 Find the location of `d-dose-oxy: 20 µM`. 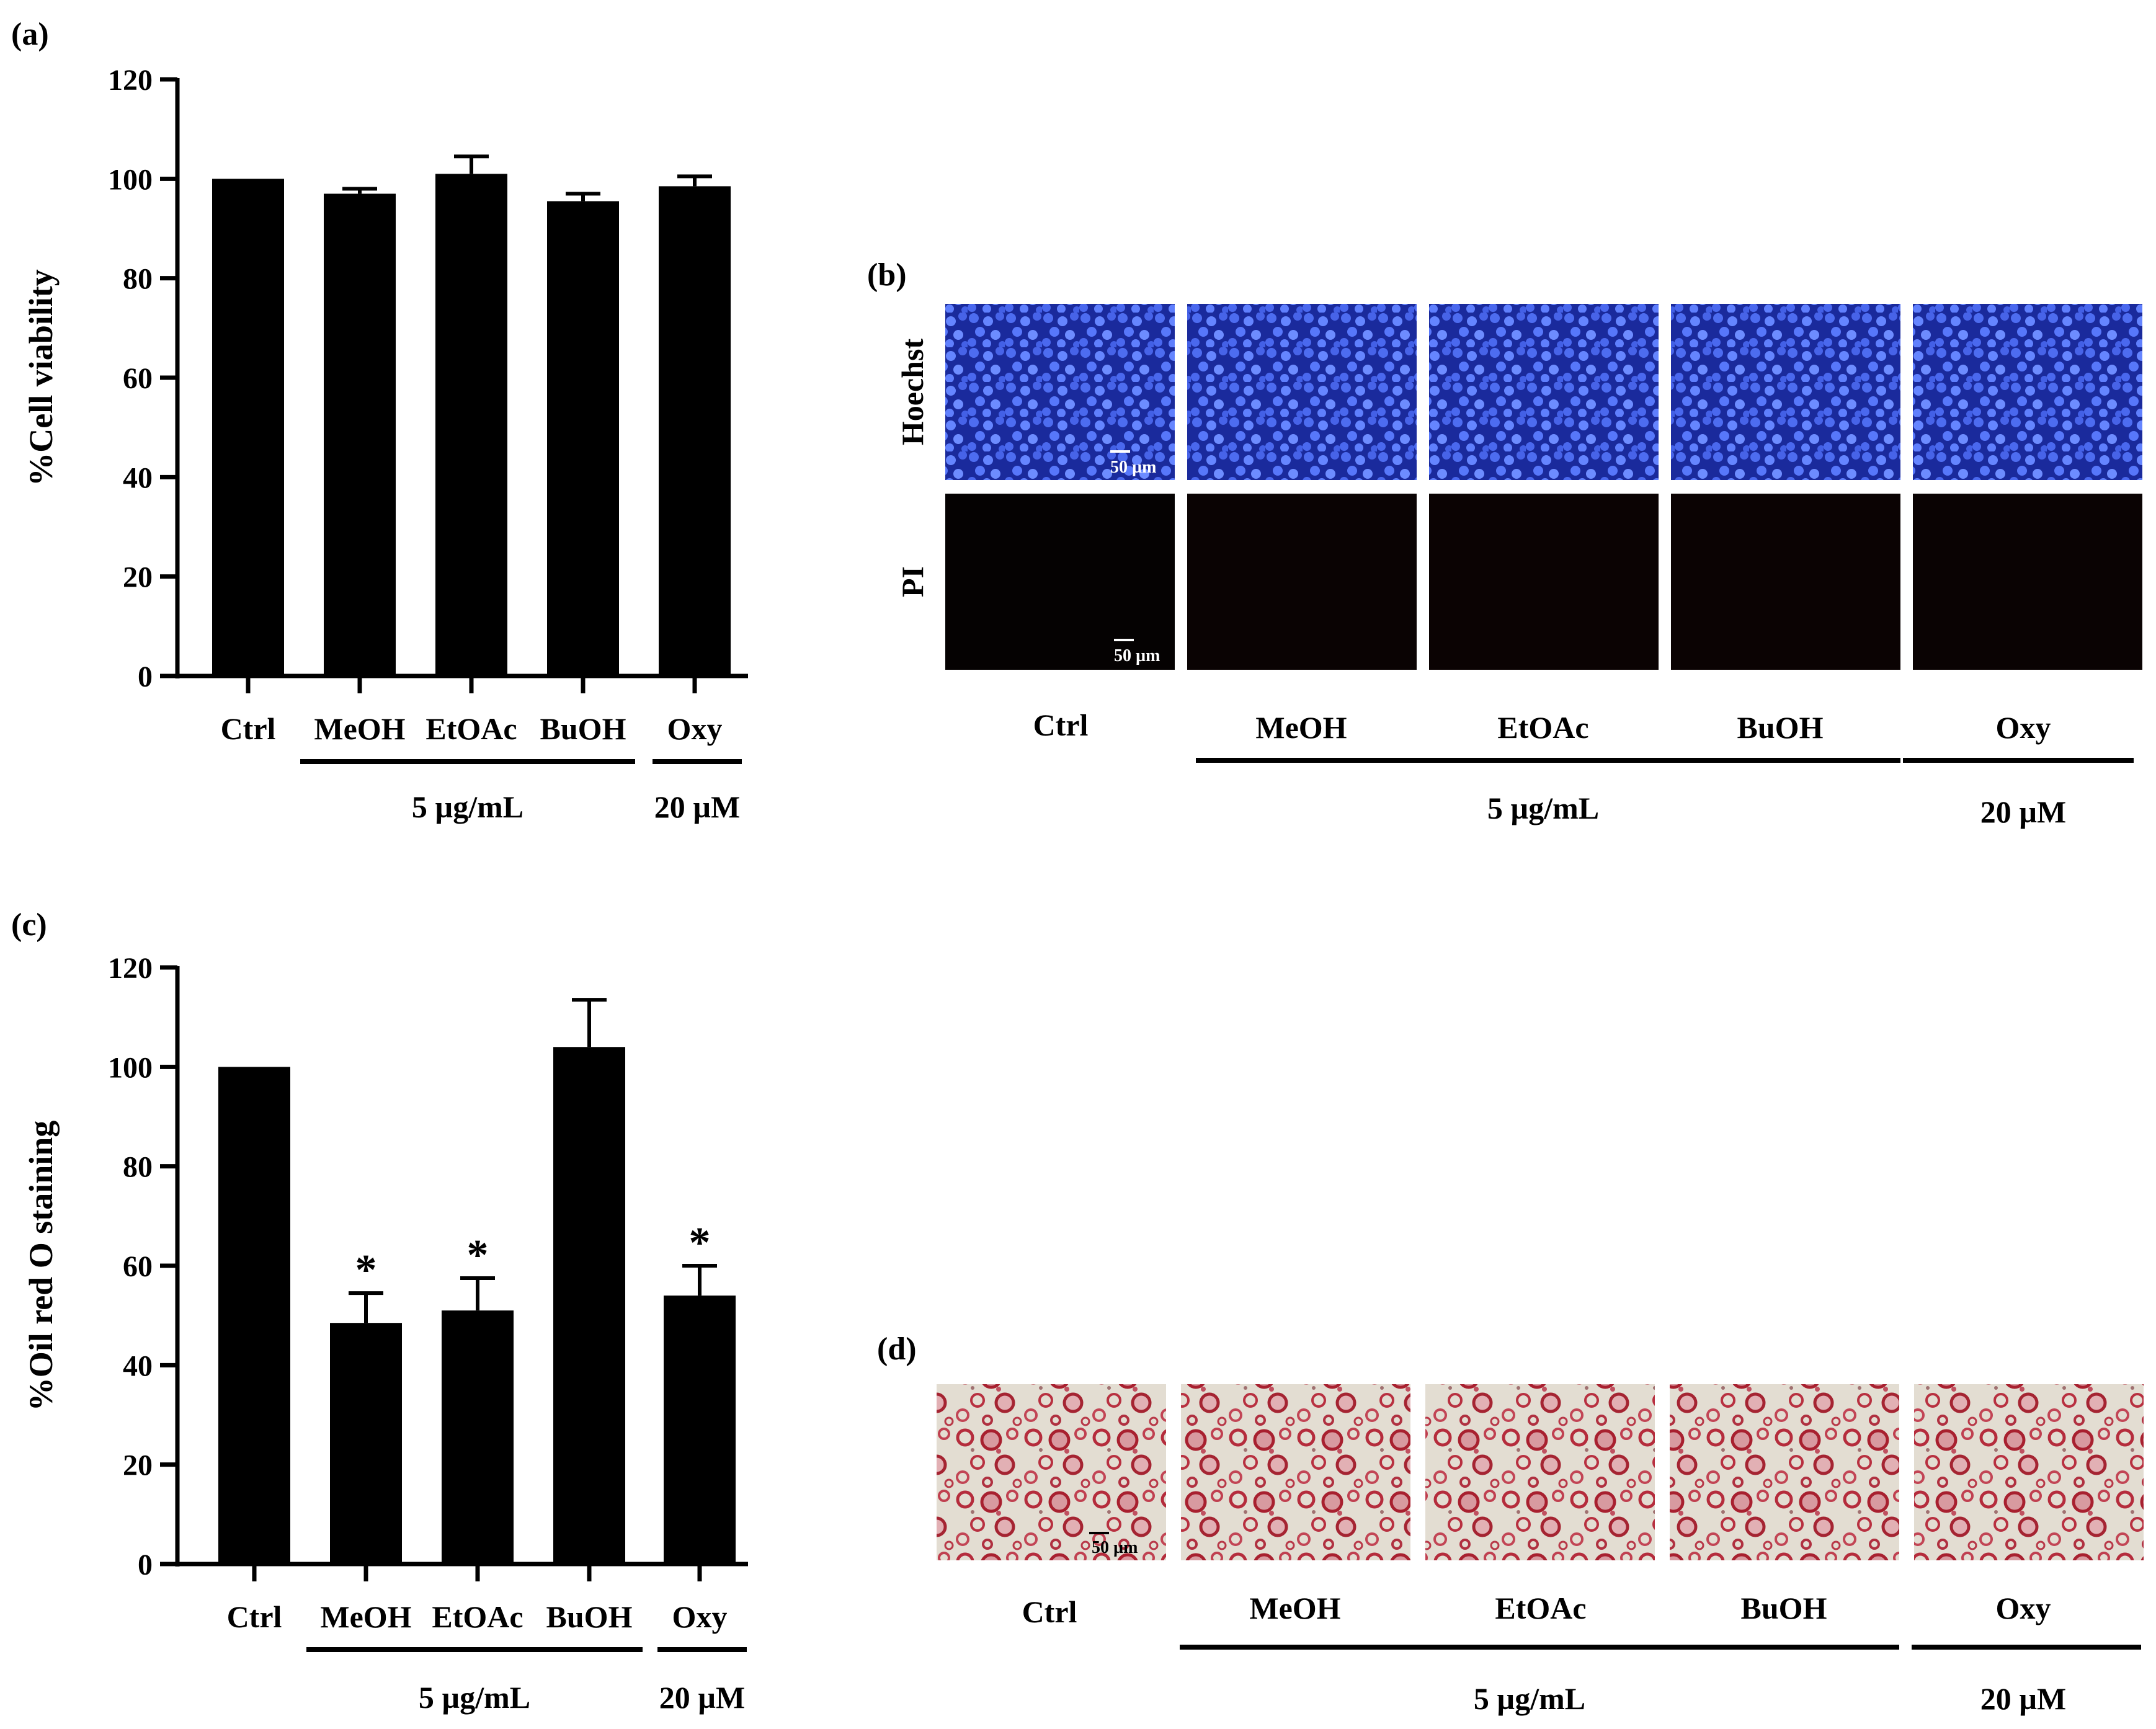

d-dose-oxy: 20 µM is located at coordinates (2023, 1698).